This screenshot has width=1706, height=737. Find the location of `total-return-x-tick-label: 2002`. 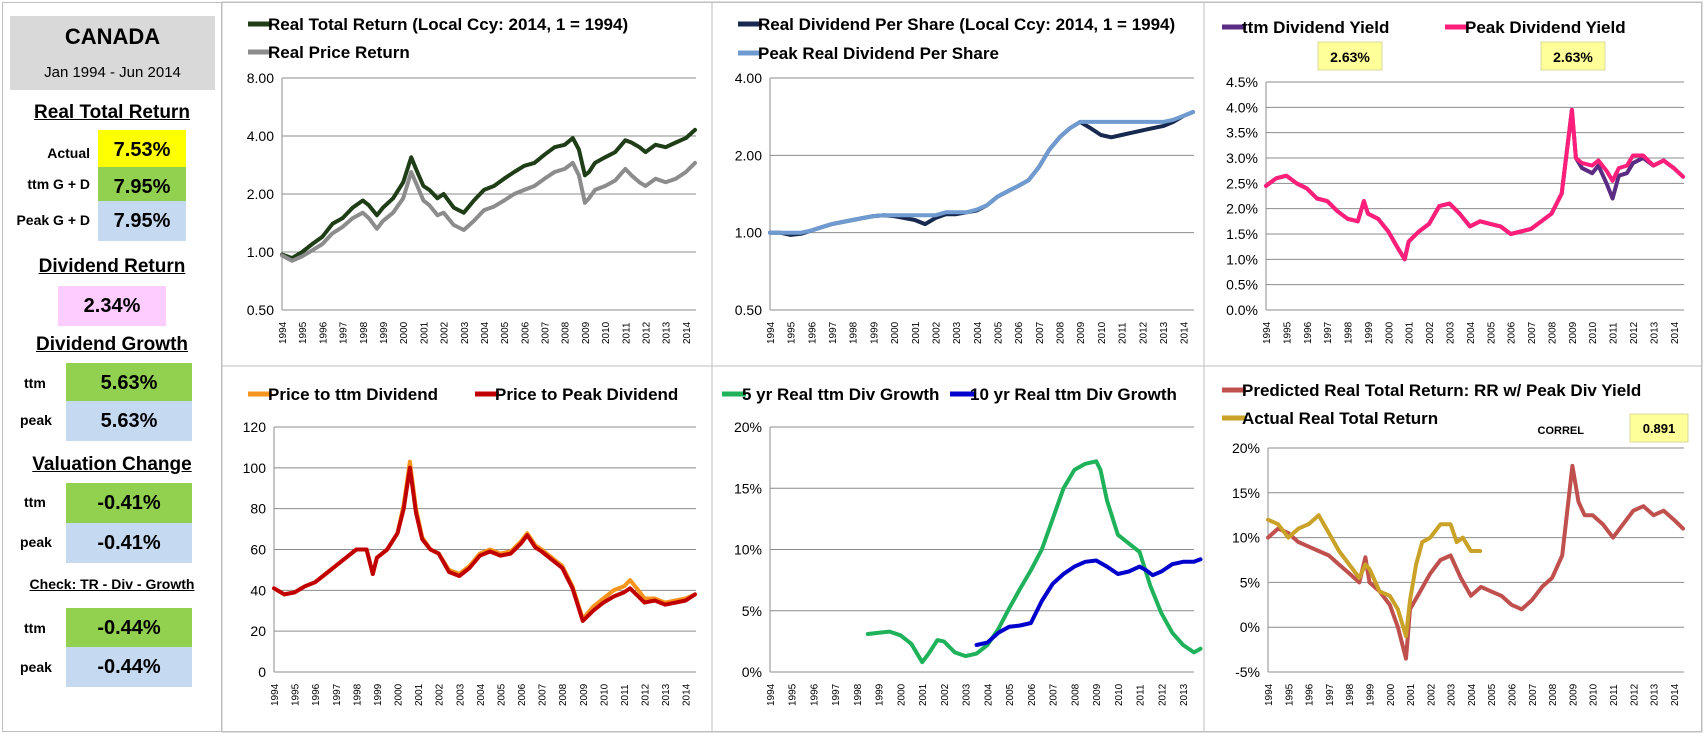

total-return-x-tick-label: 2002 is located at coordinates (445, 332).